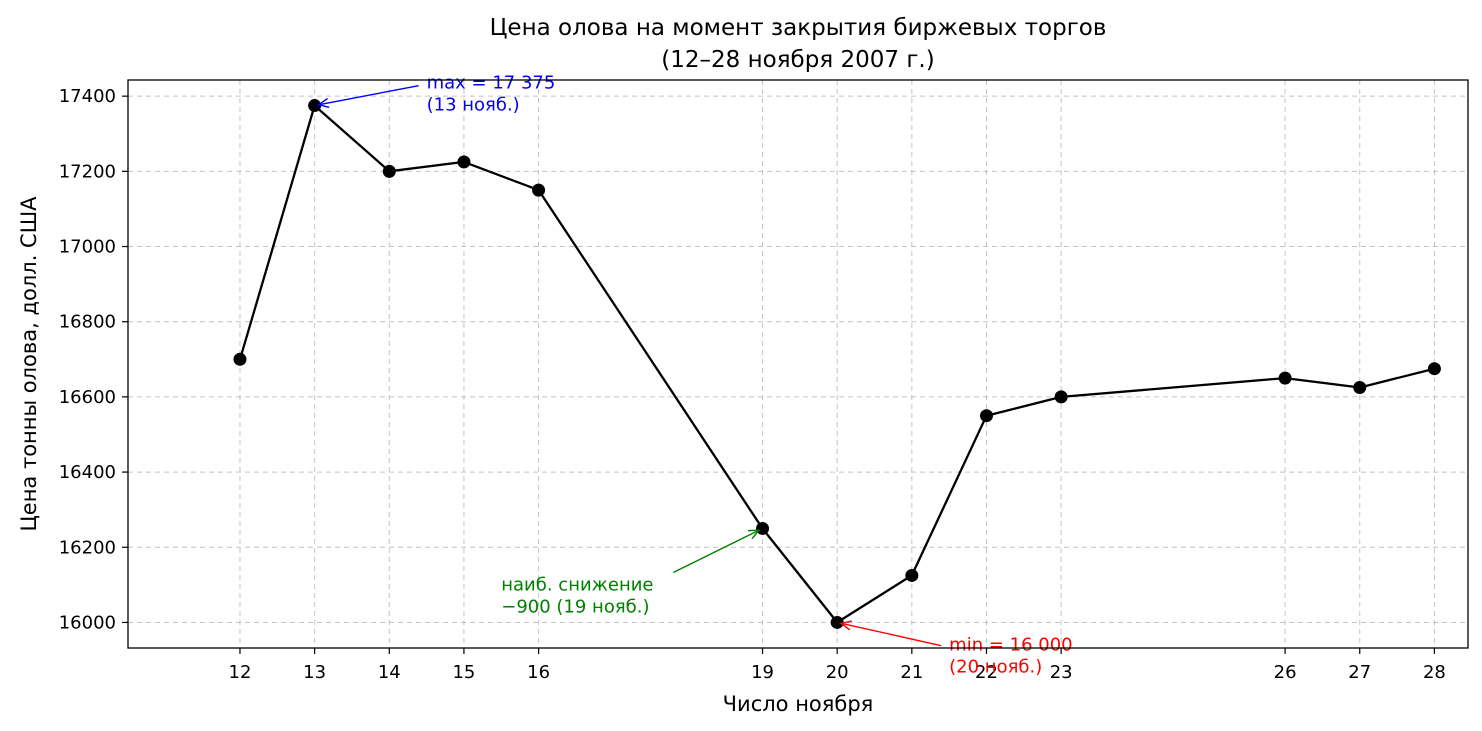 This screenshot has height=731, width=1482. I want to click on chart-title-line2: (12–28 ноября 2007 г.), so click(797, 60).